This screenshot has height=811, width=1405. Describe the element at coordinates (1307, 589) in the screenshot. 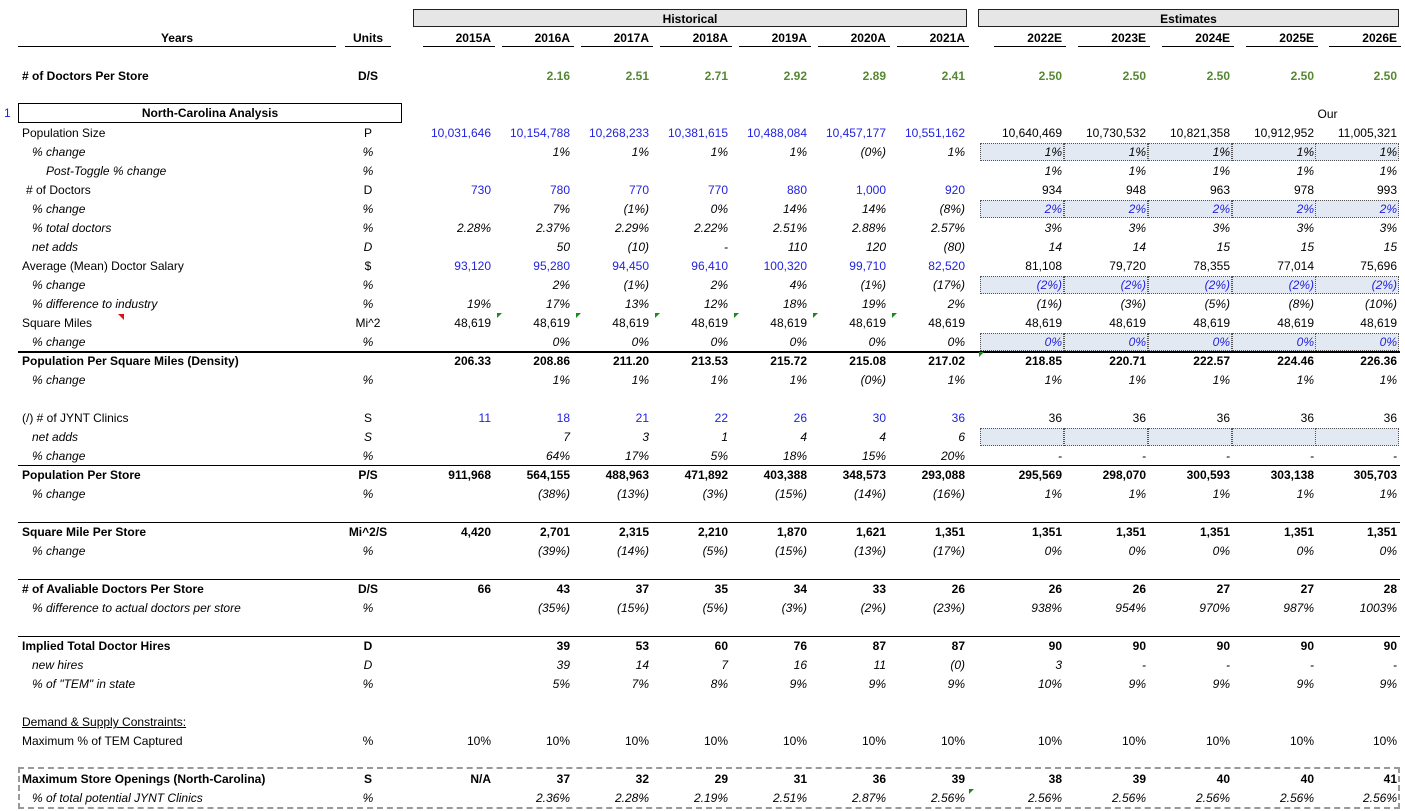

I see `row-value: 27` at that location.